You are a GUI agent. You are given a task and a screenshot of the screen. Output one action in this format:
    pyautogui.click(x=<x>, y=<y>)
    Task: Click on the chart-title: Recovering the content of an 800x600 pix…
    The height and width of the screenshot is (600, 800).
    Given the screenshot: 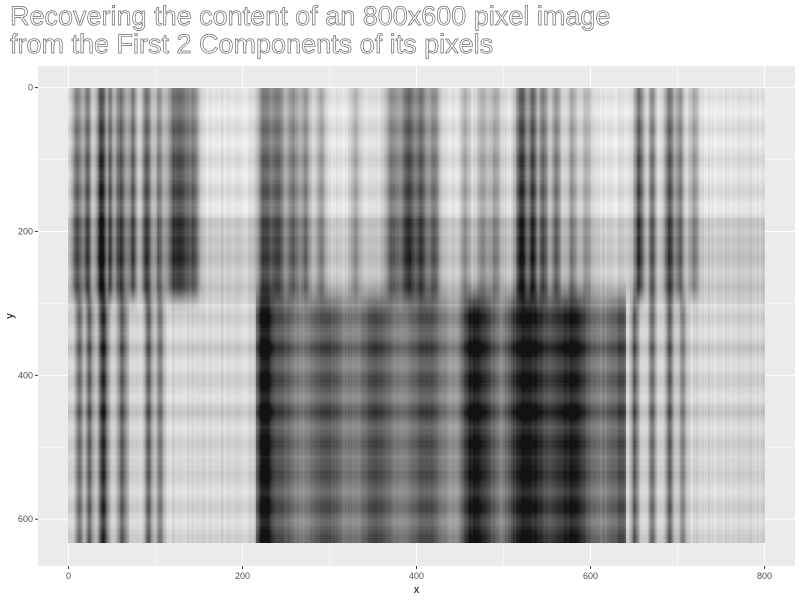 What is the action you would take?
    pyautogui.click(x=310, y=30)
    